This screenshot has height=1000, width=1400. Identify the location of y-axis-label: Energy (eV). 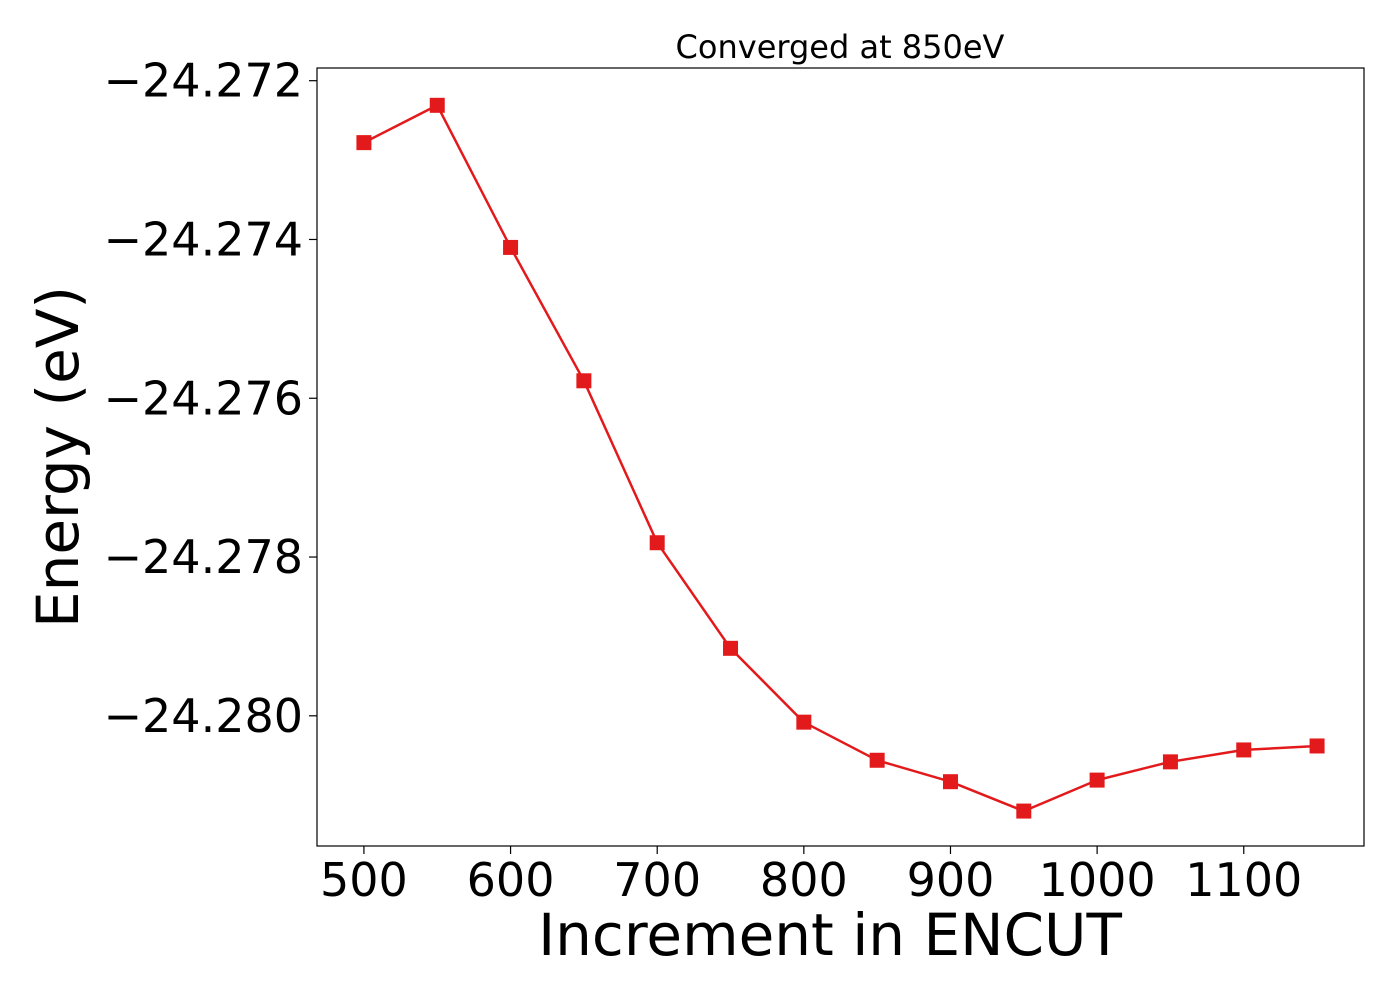
(58, 457).